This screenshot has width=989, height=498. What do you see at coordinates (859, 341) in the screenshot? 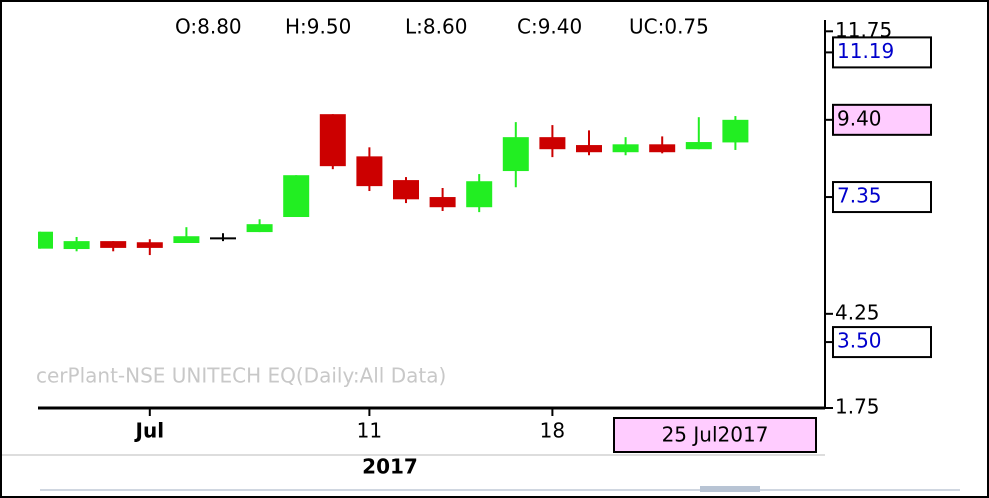
I see `price-marker-label: 3.50` at bounding box center [859, 341].